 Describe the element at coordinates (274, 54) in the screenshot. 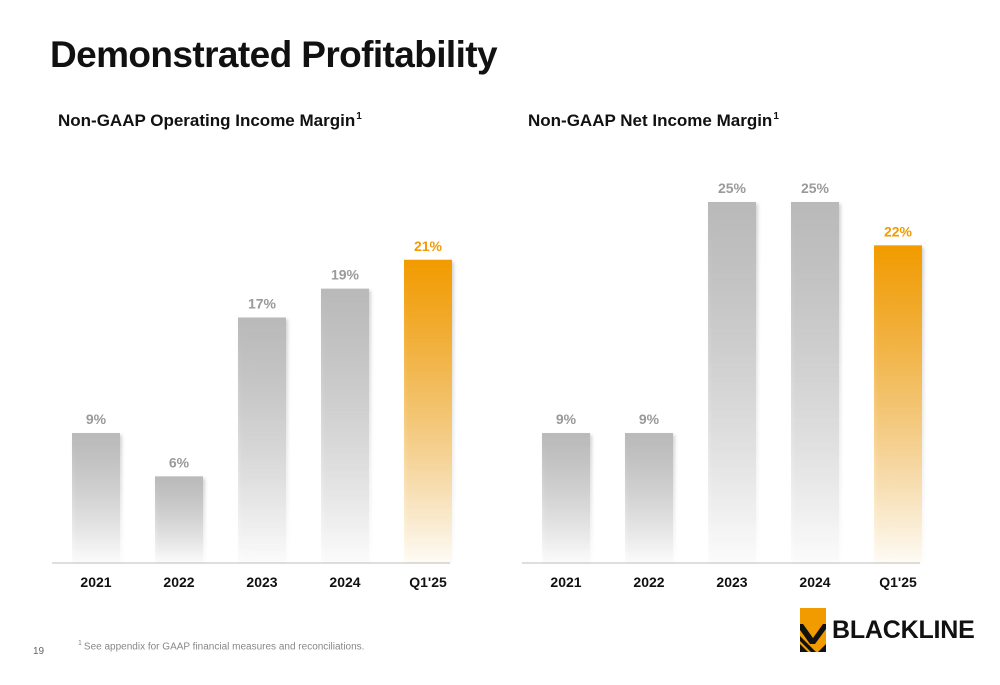

I see `page-title: Demonstrated Profitability` at that location.